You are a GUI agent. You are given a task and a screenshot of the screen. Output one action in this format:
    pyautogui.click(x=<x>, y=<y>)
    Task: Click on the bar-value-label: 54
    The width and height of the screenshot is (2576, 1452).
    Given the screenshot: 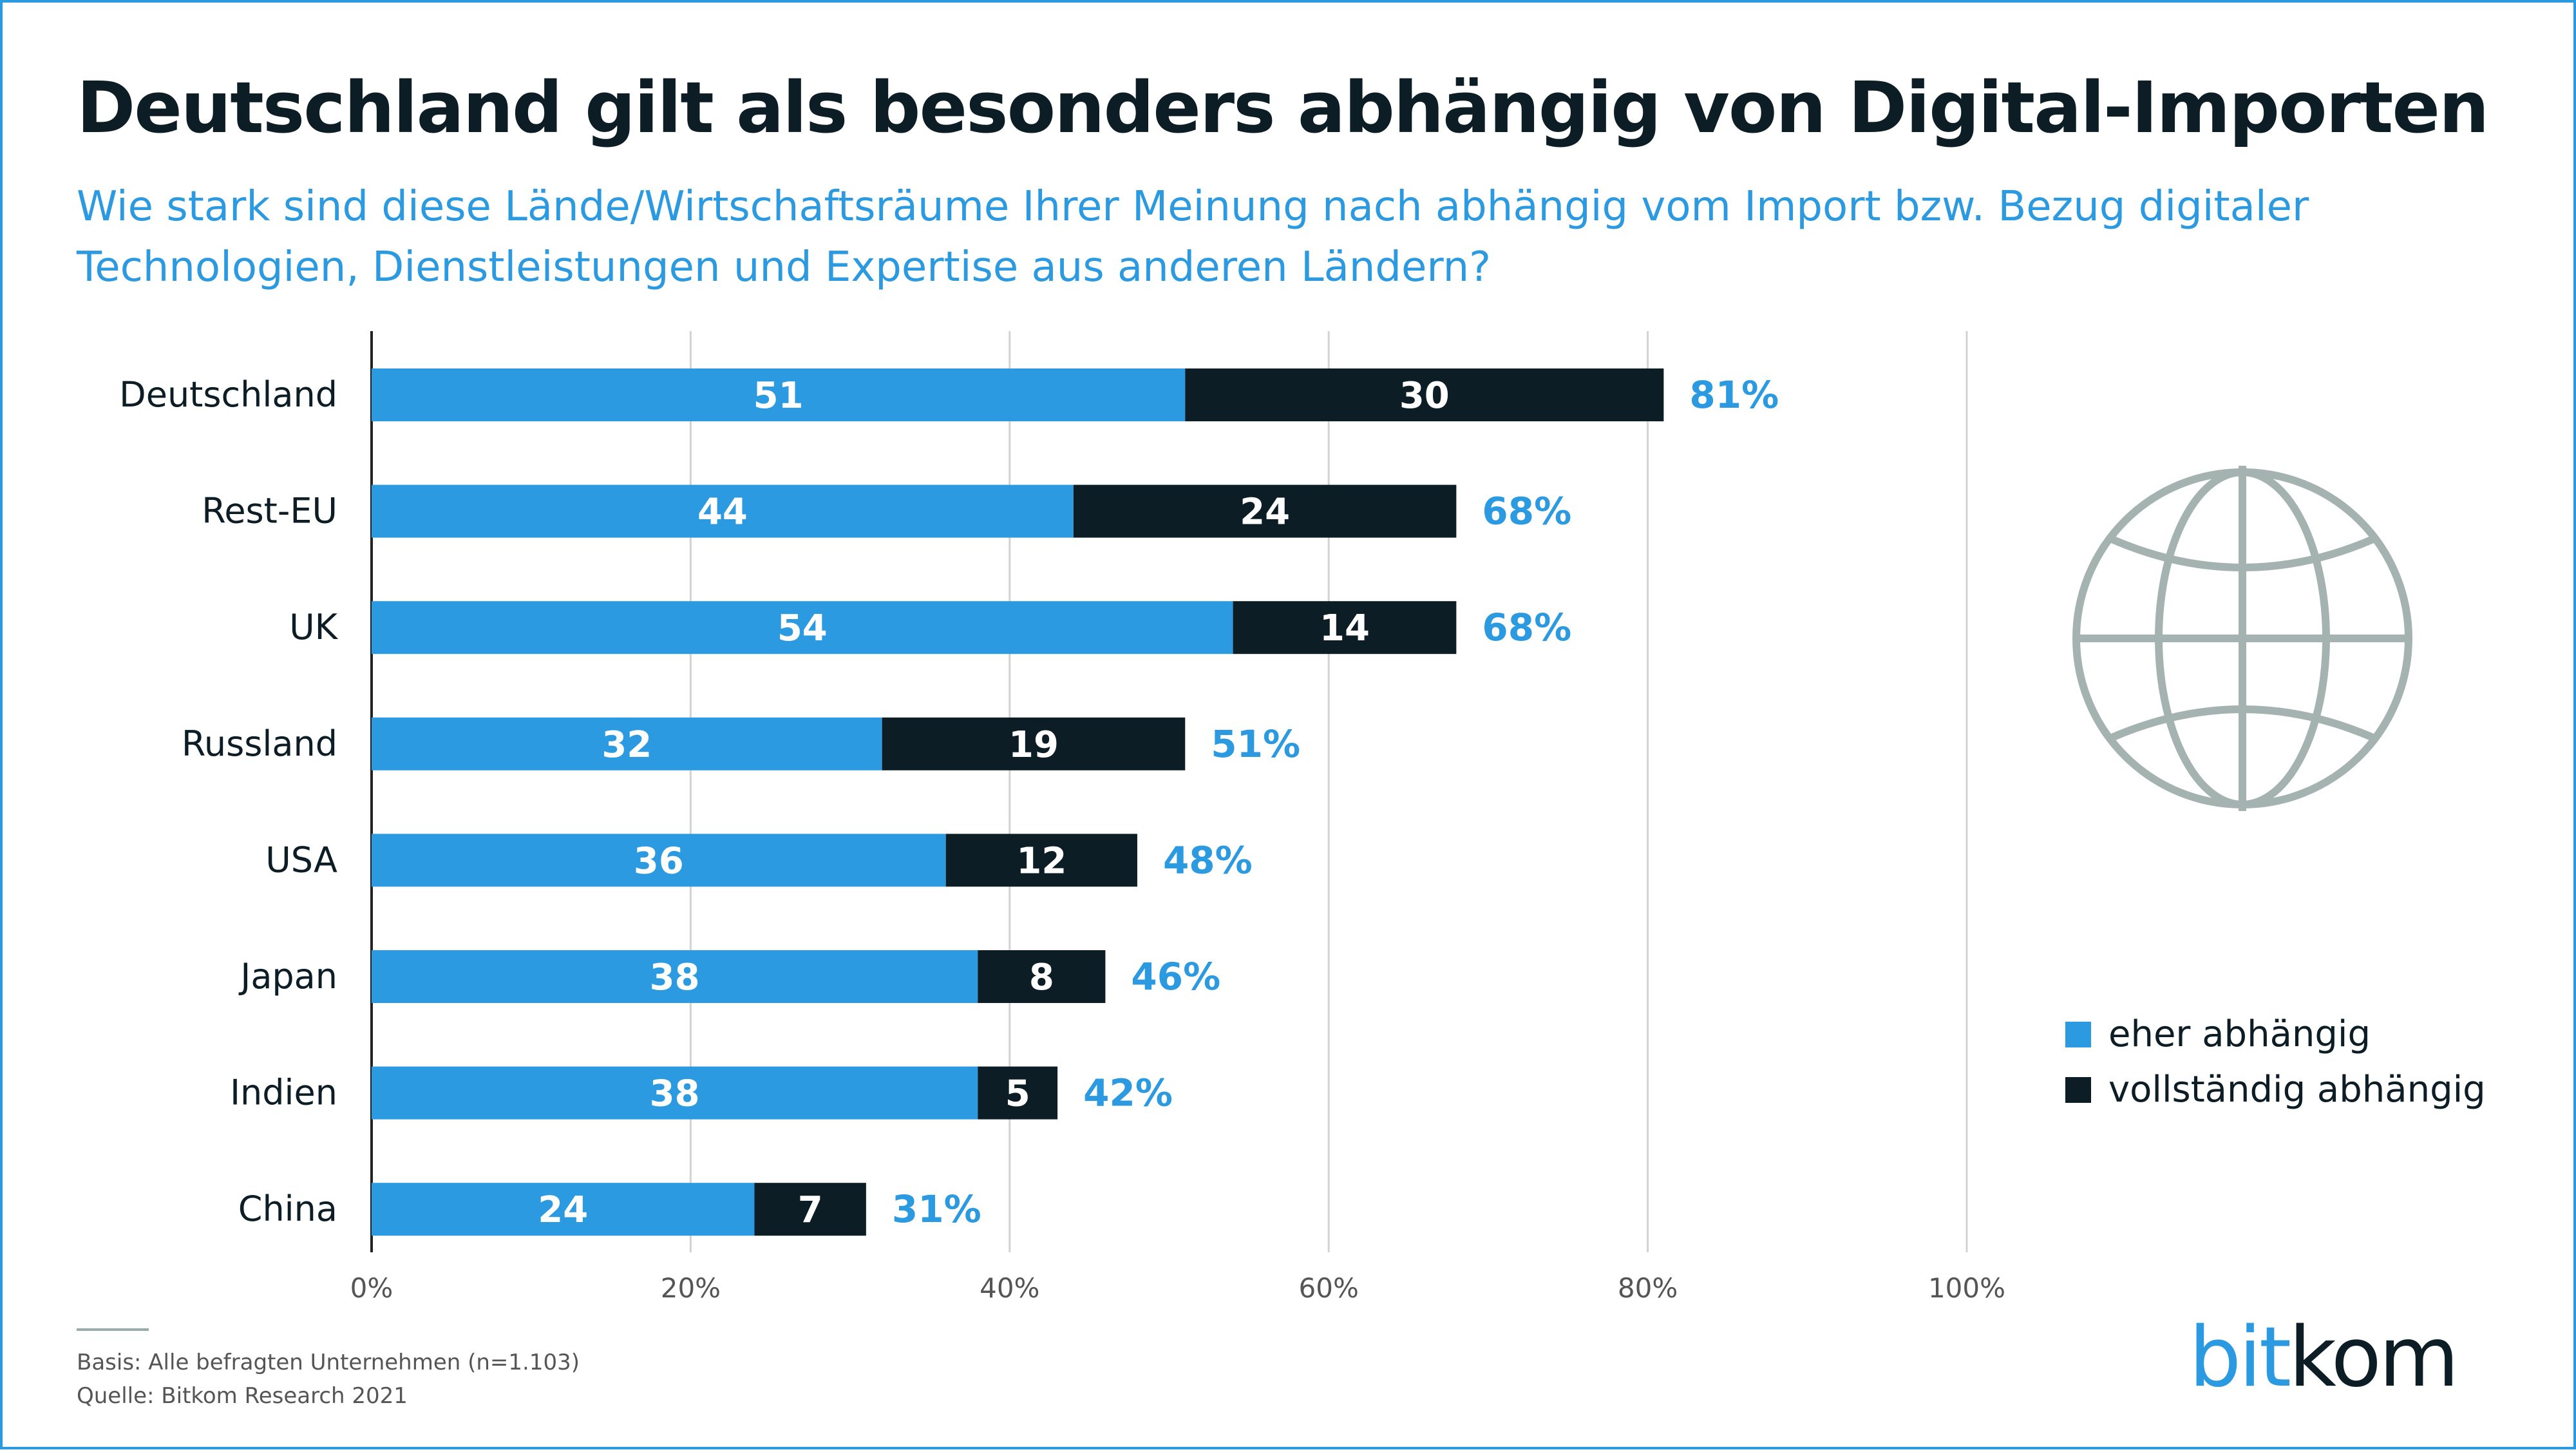 What is the action you would take?
    pyautogui.click(x=803, y=628)
    